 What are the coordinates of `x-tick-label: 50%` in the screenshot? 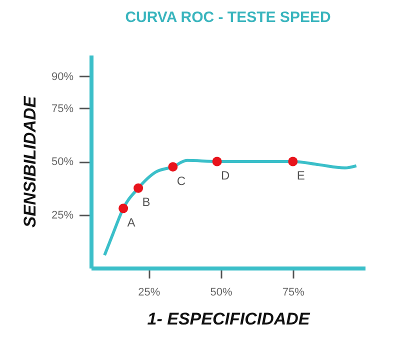 It's located at (221, 292).